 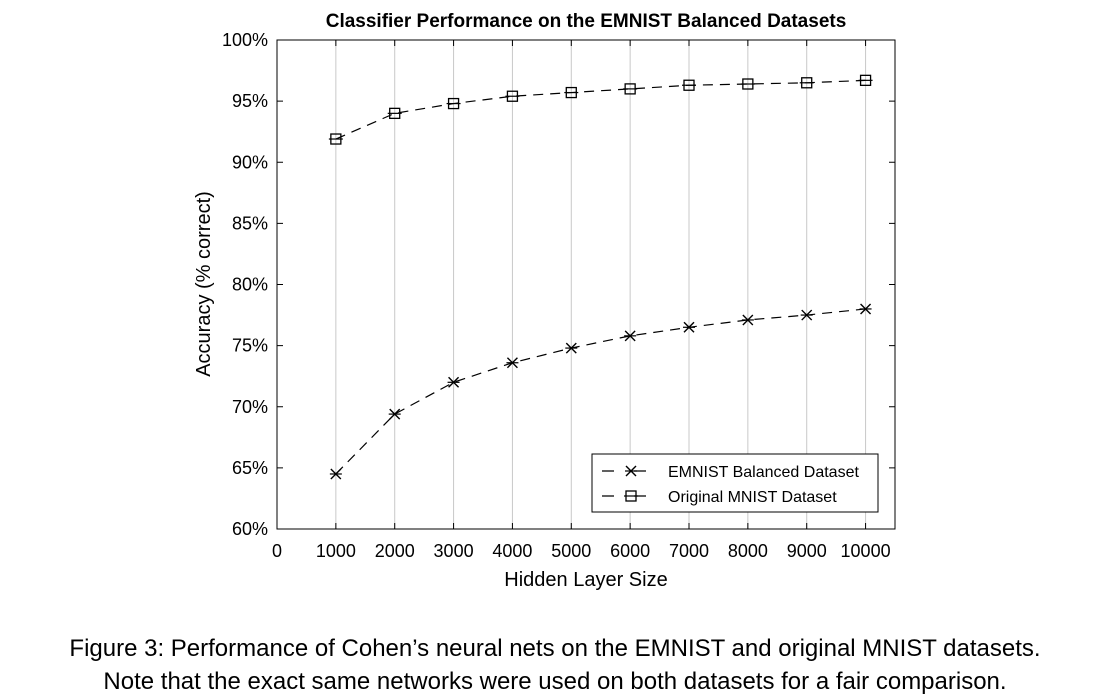 I want to click on x-tick-label: 4000, so click(x=512, y=551).